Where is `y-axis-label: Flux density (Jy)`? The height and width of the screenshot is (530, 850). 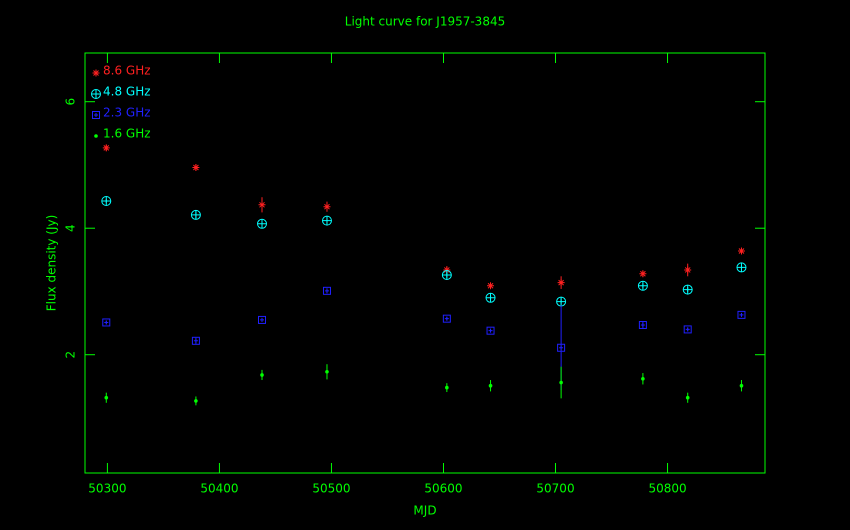 y-axis-label: Flux density (Jy) is located at coordinates (52, 263).